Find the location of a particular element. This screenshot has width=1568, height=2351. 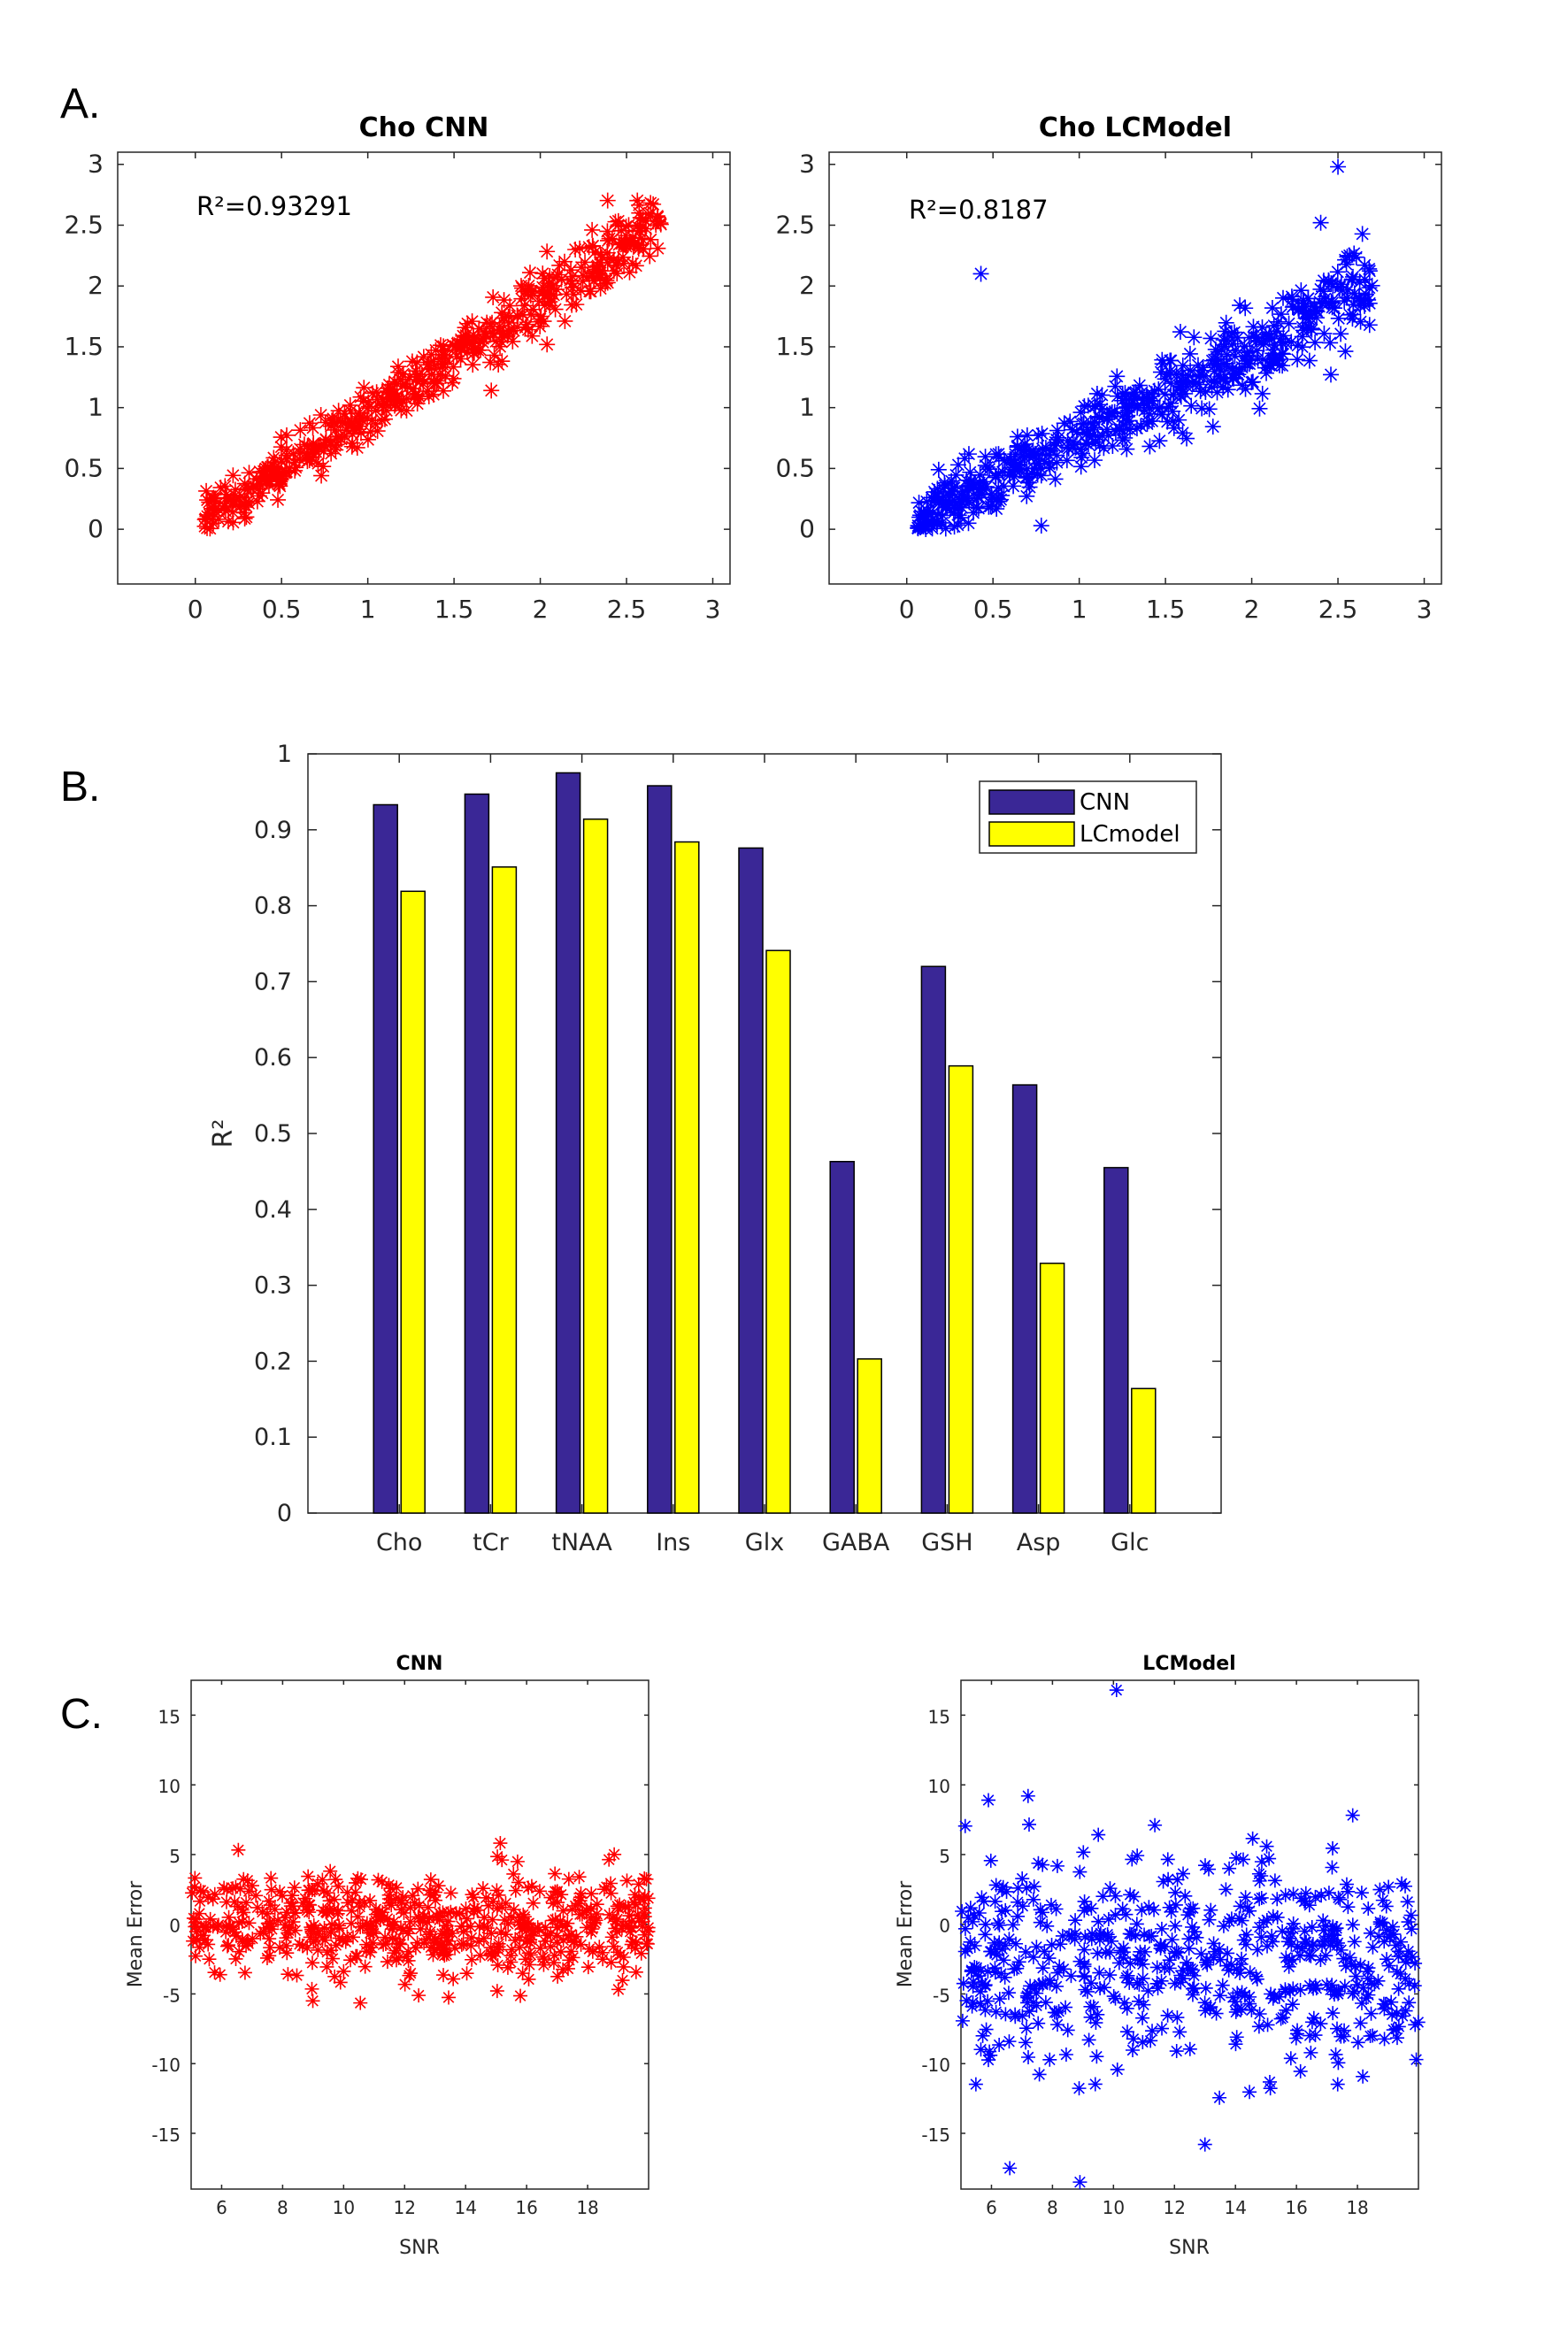

y-tick-label: 3 is located at coordinates (96, 164).